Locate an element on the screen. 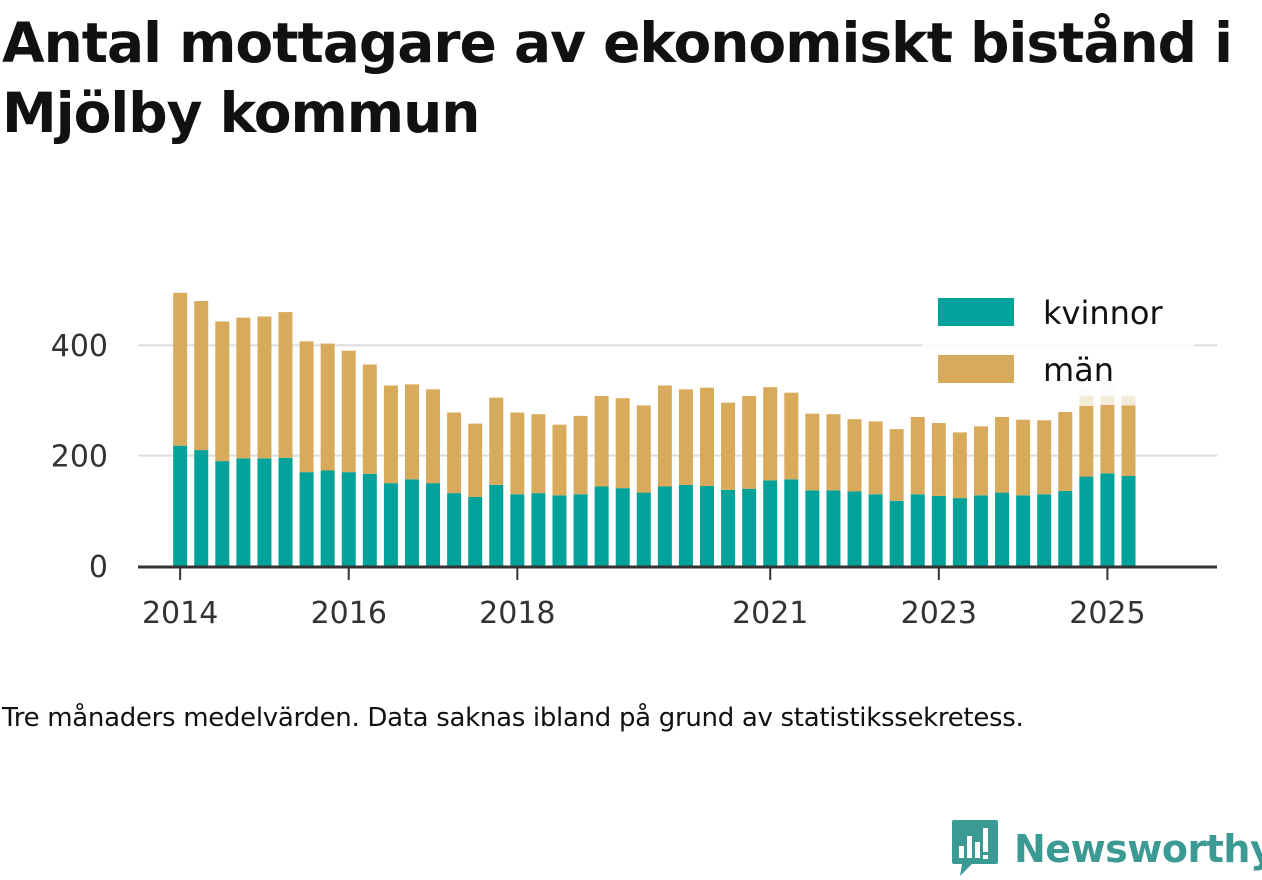 The image size is (1262, 880). legend-label-kvinnor: kvinnor is located at coordinates (1103, 313).